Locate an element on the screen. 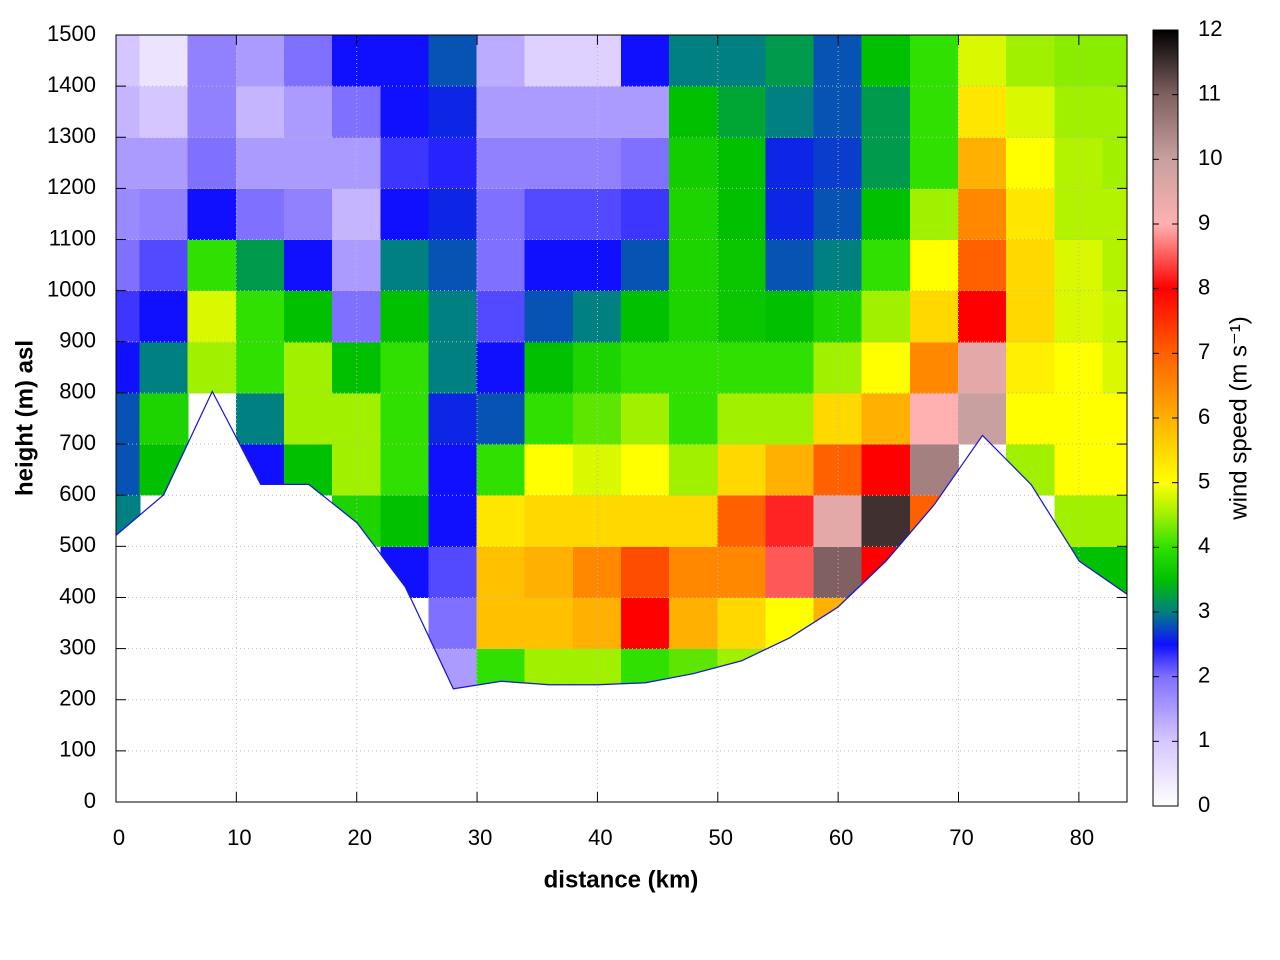  colorbar-tick-label: 4 is located at coordinates (1204, 545).